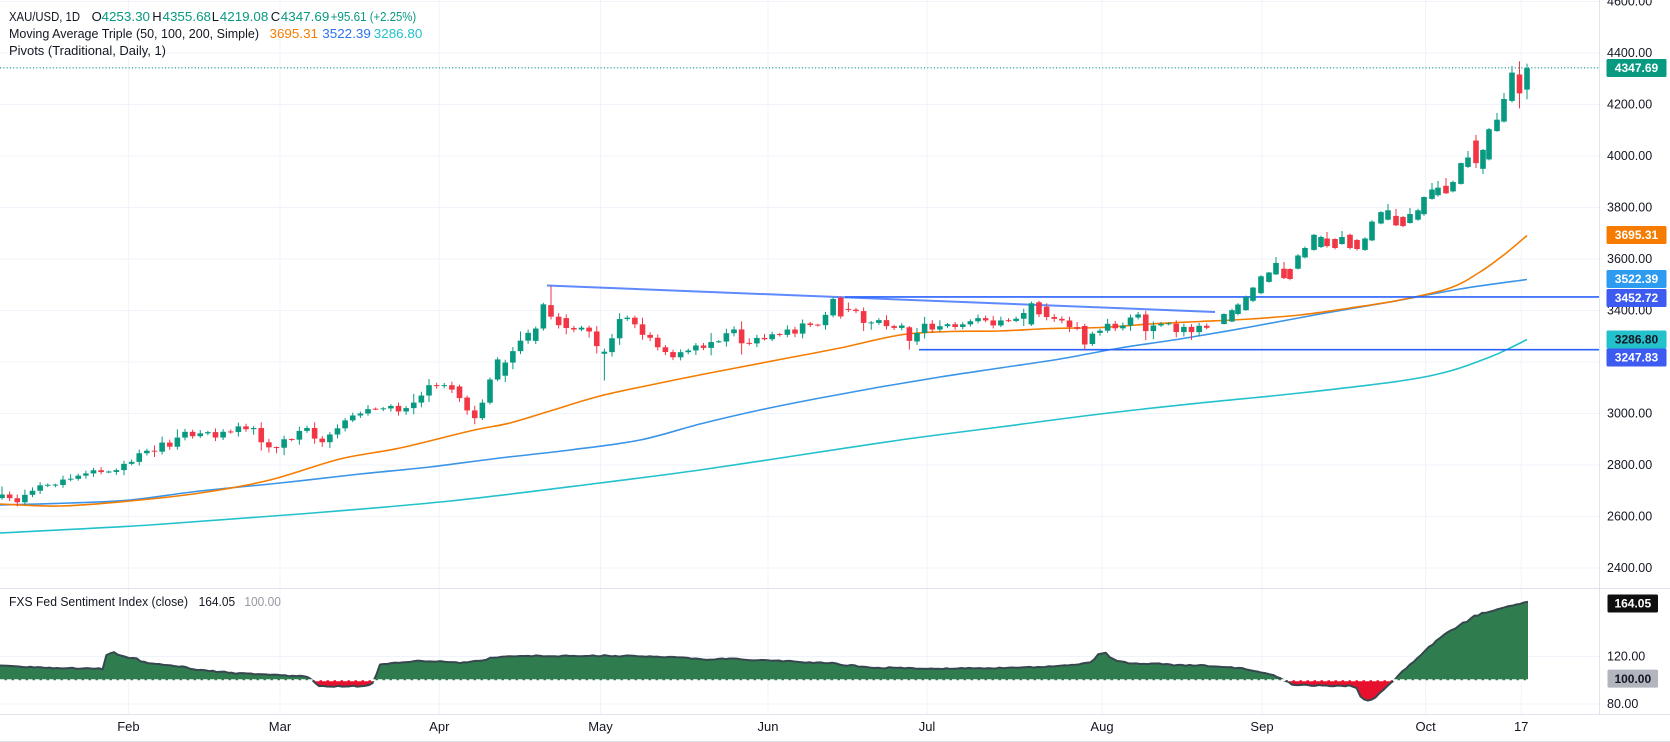 This screenshot has width=1670, height=742. Describe the element at coordinates (1637, 358) in the screenshot. I see `svg-text: 3247.83` at that location.